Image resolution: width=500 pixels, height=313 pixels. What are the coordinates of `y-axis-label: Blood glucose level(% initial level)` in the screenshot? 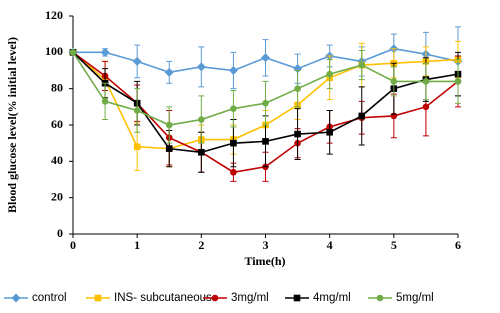 It's located at (12, 125).